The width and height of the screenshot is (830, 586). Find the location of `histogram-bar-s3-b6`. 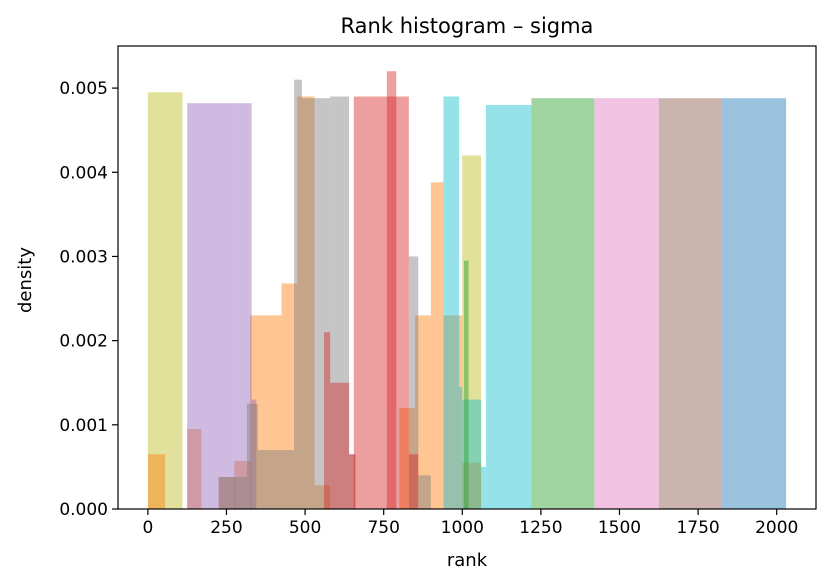

histogram-bar-s3-b6 is located at coordinates (352, 481).